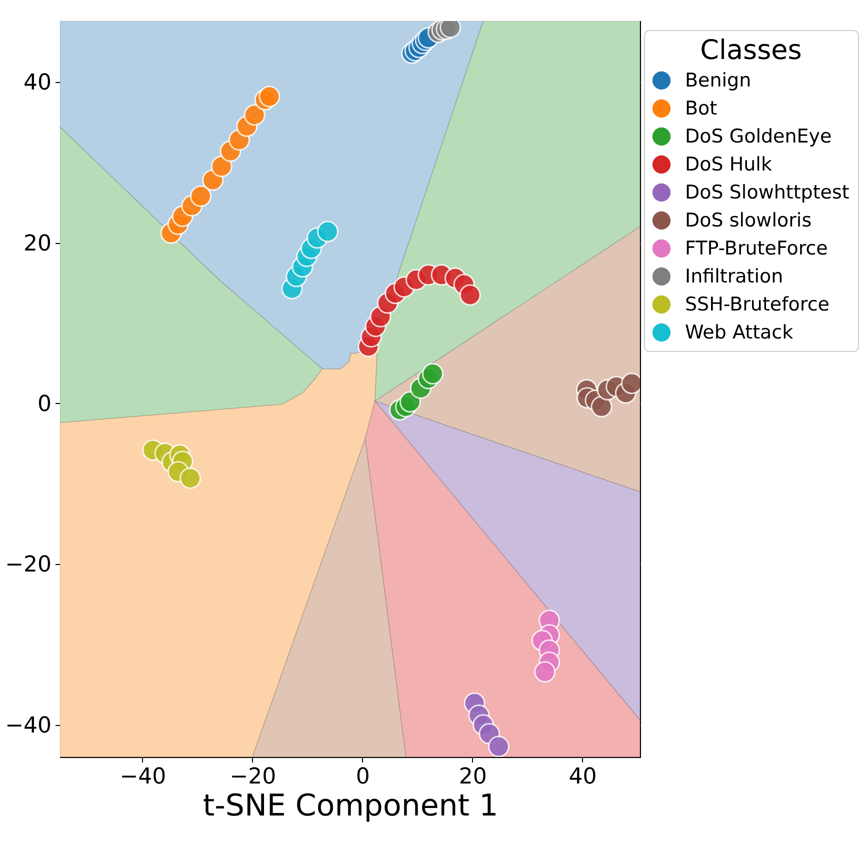  Describe the element at coordinates (363, 777) in the screenshot. I see `x-tick-label: 0` at that location.